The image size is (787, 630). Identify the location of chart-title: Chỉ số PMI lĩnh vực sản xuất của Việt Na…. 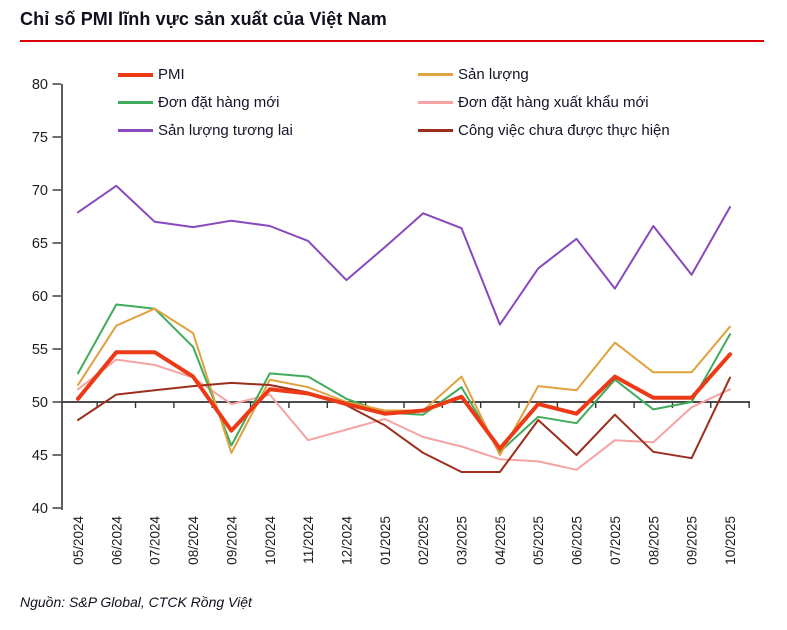
(203, 19).